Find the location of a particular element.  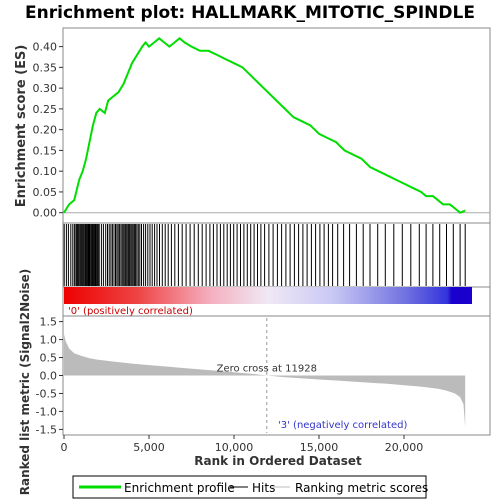

metric-y-ticks: -1.5 -1.0 -0.5 0.0 0.5 1.0 1.5 is located at coordinates (49, 376).